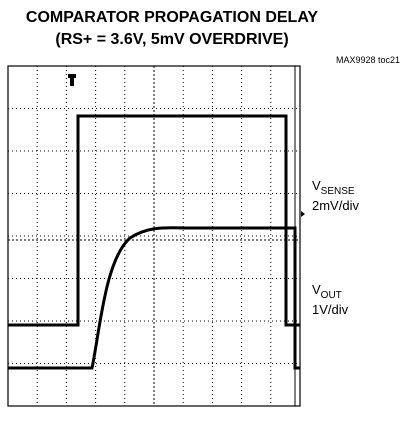 The width and height of the screenshot is (411, 439). What do you see at coordinates (338, 191) in the screenshot?
I see `channel-subscript: SENSE` at bounding box center [338, 191].